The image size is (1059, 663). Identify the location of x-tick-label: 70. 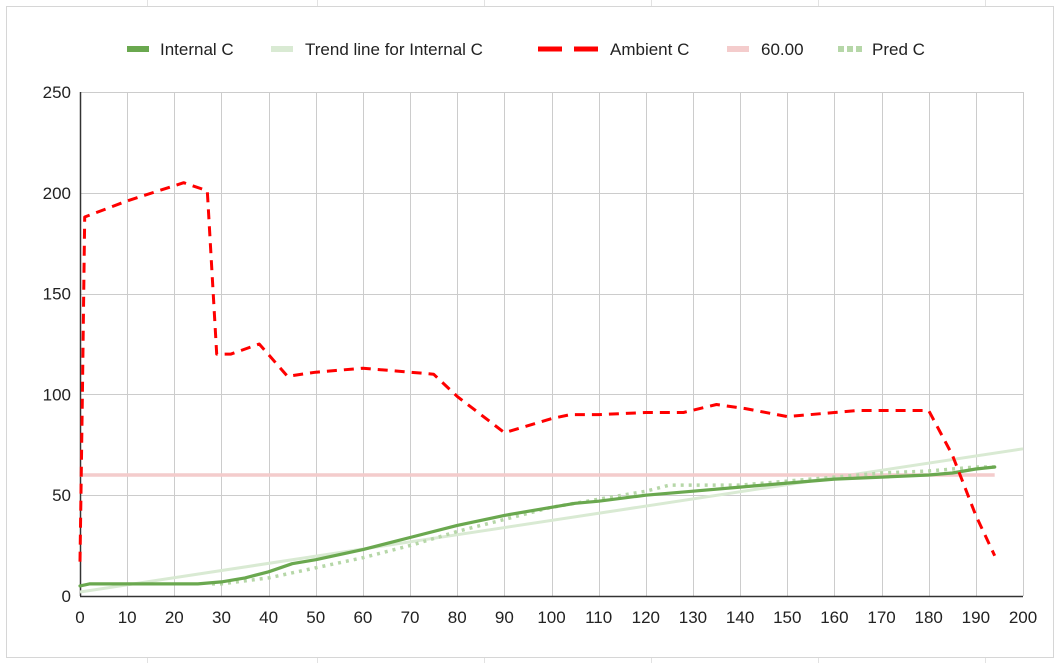
(410, 617).